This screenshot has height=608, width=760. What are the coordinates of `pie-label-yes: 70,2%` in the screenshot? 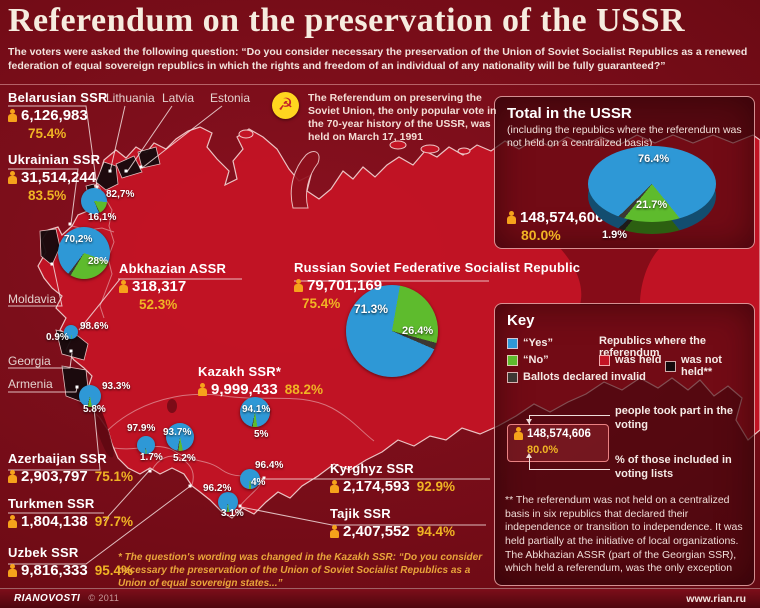 It's located at (78, 239).